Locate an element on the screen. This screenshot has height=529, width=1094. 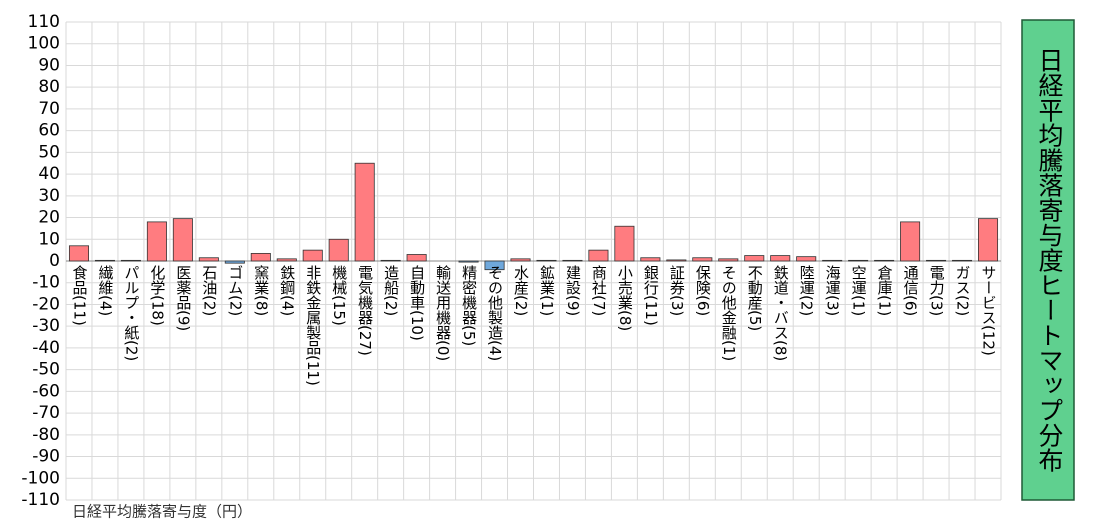
y-axis-title: 日経平均騰落寄与度（円） is located at coordinates (162, 512).